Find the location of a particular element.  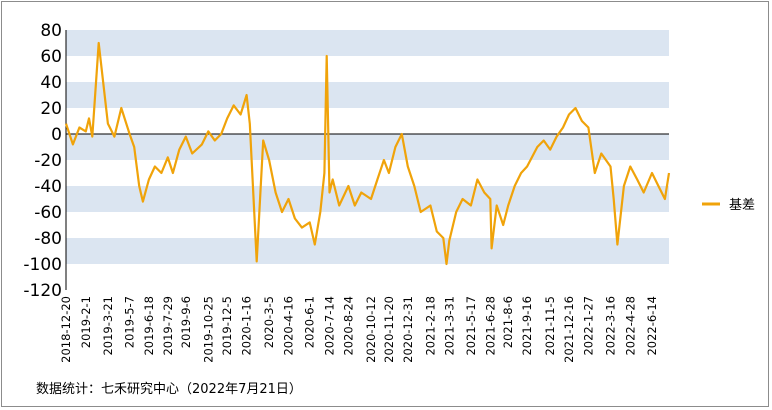

y-tick-label: 80 is located at coordinates (51, 31).